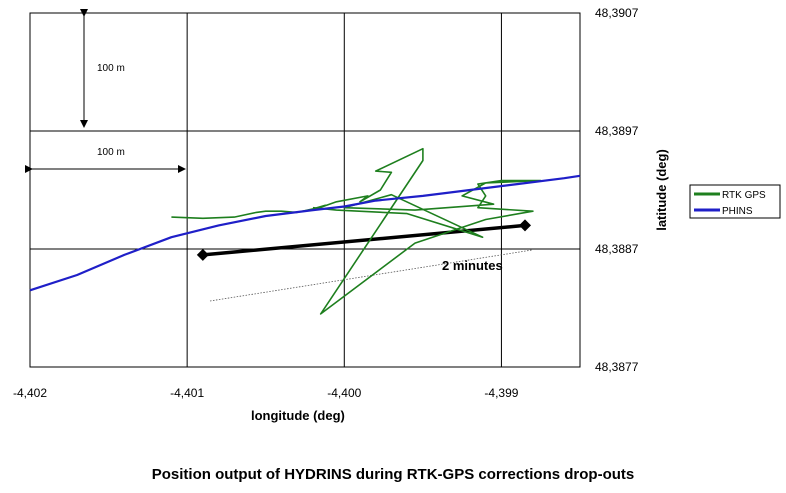 This screenshot has width=786, height=493. What do you see at coordinates (111, 68) in the screenshot?
I see `scale-label-vertical: 100 m` at bounding box center [111, 68].